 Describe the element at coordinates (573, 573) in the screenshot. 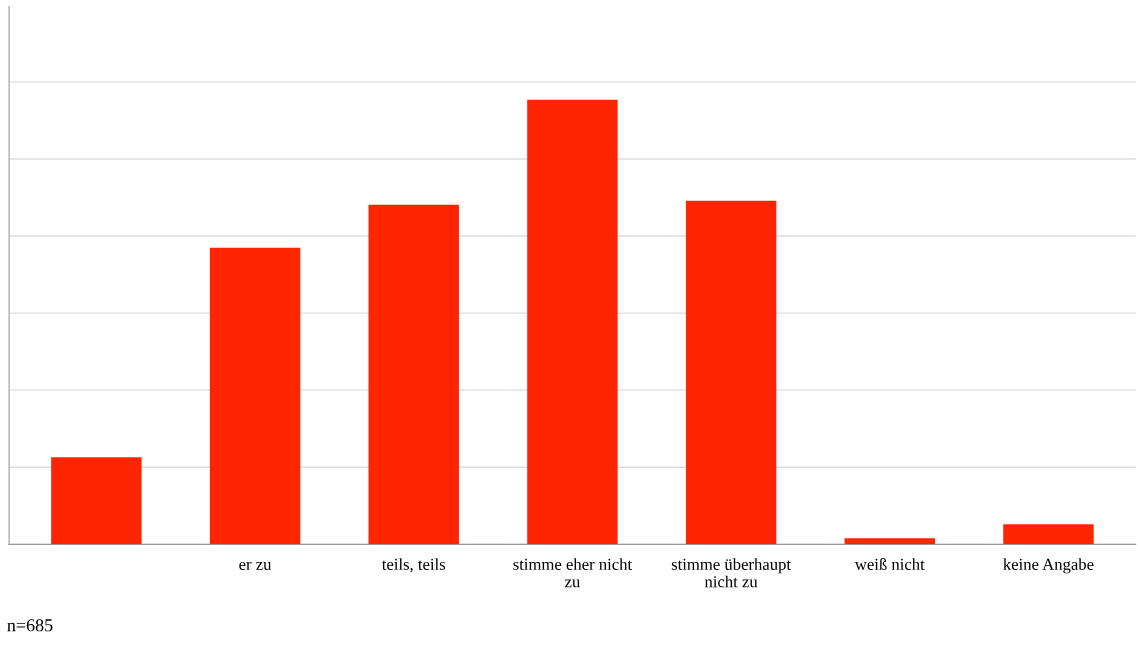

I see `x-tick-label: stimme eher nicht zu` at that location.